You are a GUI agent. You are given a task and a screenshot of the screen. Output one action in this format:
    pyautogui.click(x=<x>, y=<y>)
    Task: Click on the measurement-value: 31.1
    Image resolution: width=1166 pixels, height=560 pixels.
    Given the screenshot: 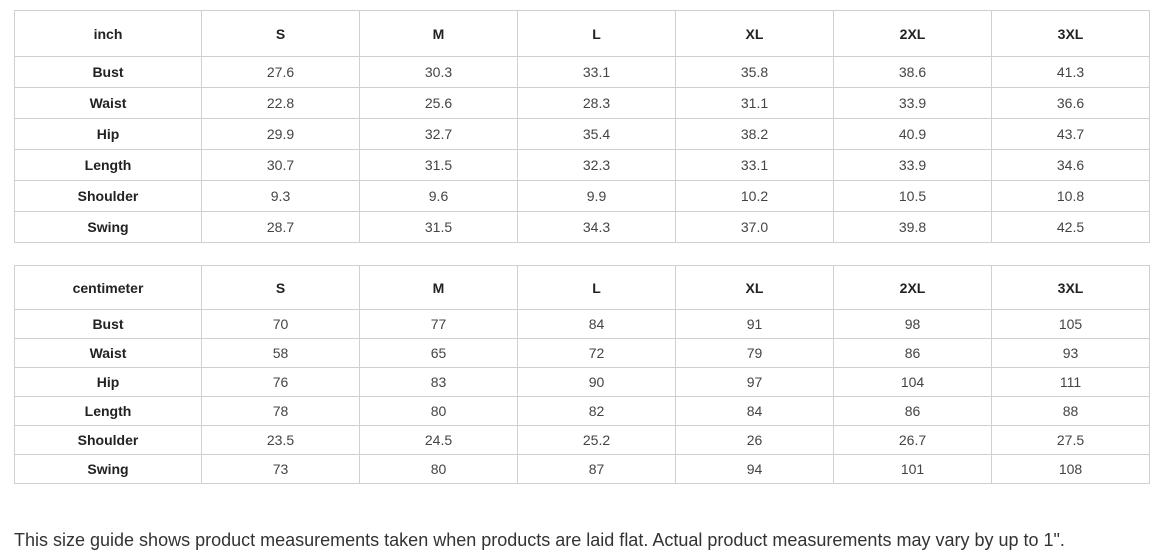 What is the action you would take?
    pyautogui.click(x=754, y=103)
    